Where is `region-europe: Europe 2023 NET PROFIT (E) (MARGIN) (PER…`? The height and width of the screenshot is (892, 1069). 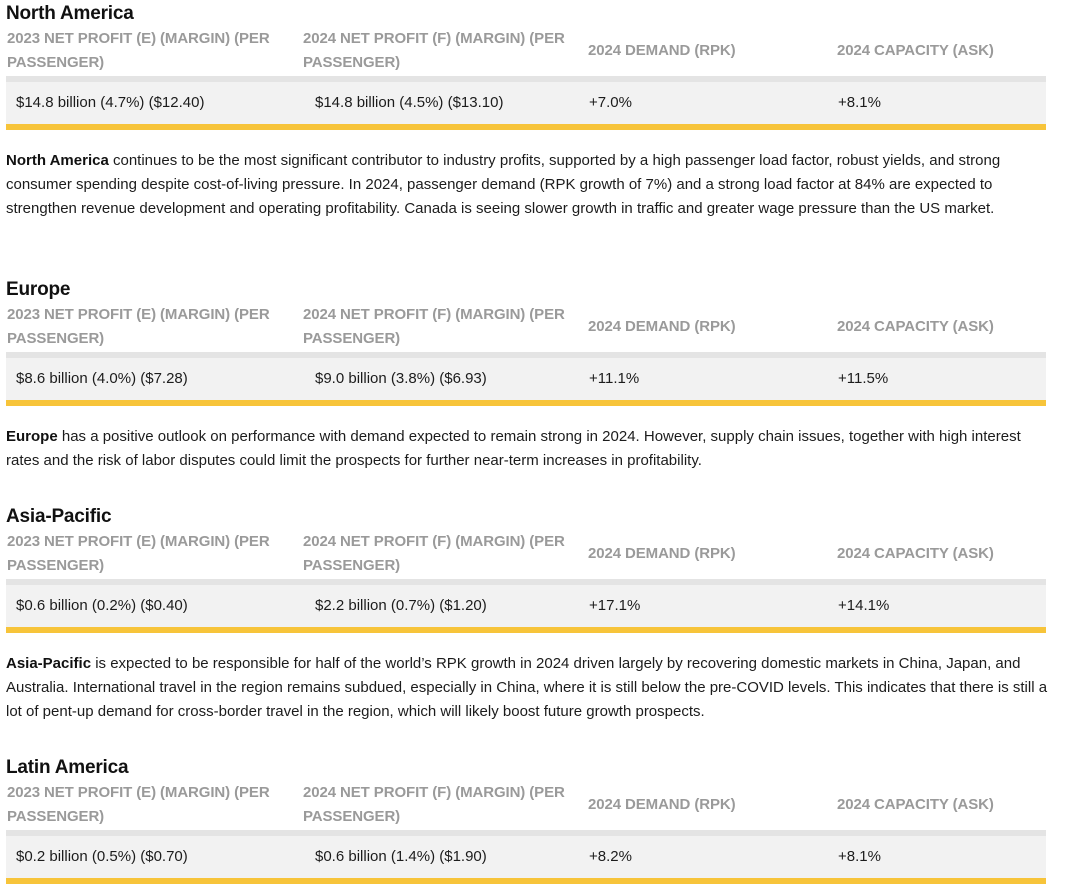 region-europe: Europe 2023 NET PROFIT (E) (MARGIN) (PER… is located at coordinates (526, 342).